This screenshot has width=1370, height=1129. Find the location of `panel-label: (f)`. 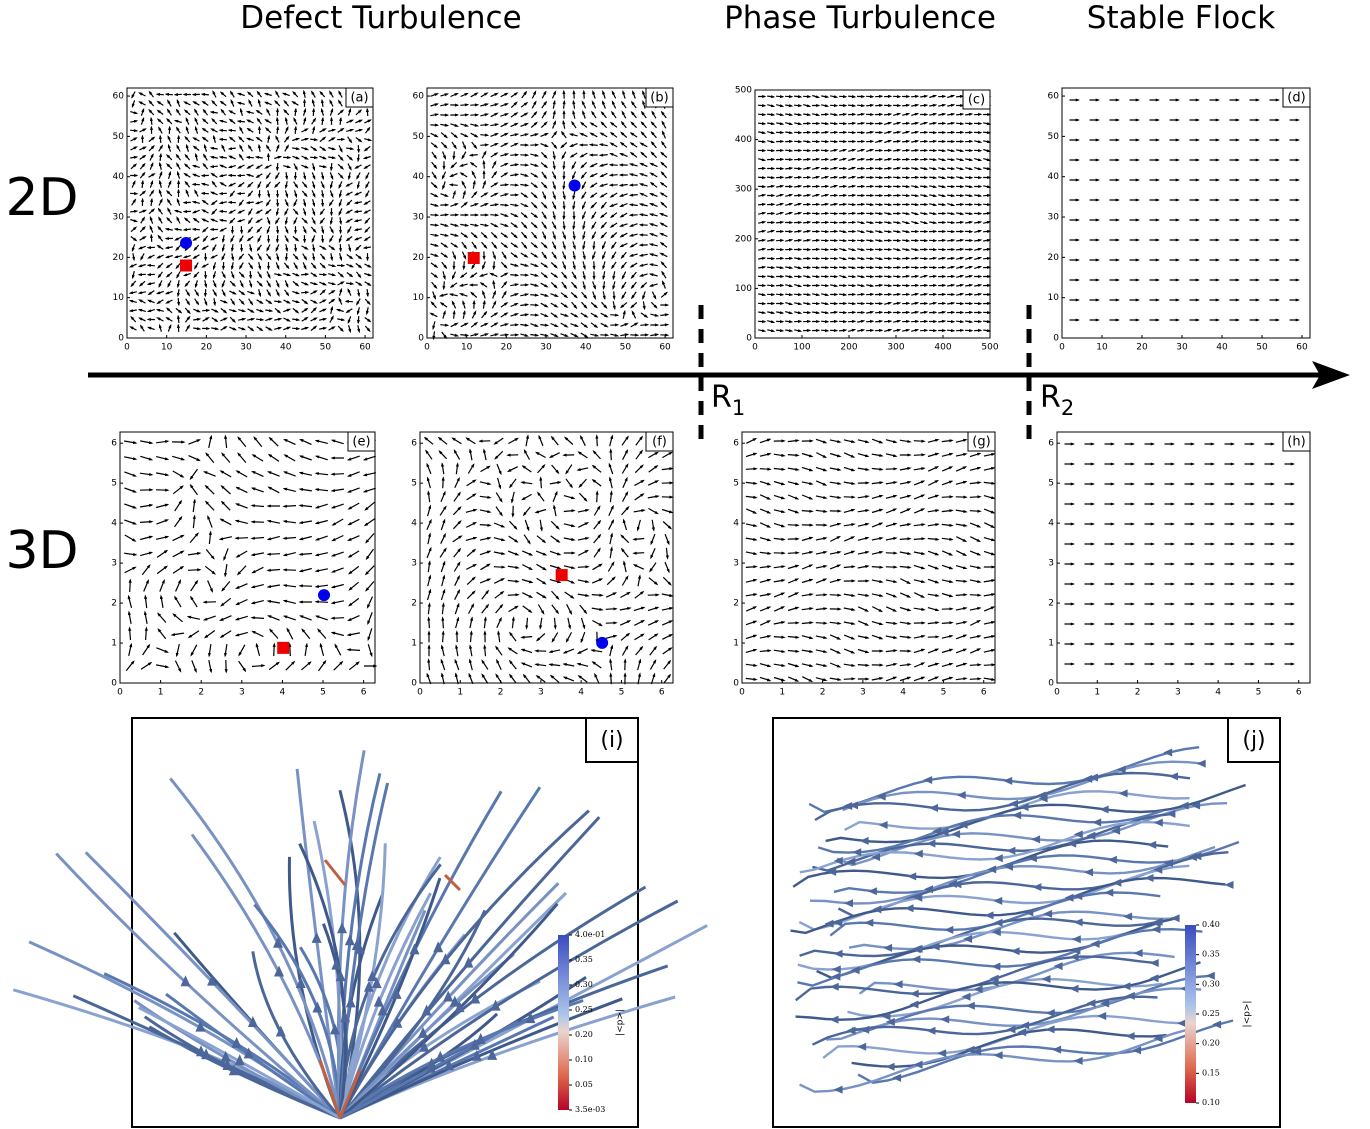

panel-label: (f) is located at coordinates (659, 442).